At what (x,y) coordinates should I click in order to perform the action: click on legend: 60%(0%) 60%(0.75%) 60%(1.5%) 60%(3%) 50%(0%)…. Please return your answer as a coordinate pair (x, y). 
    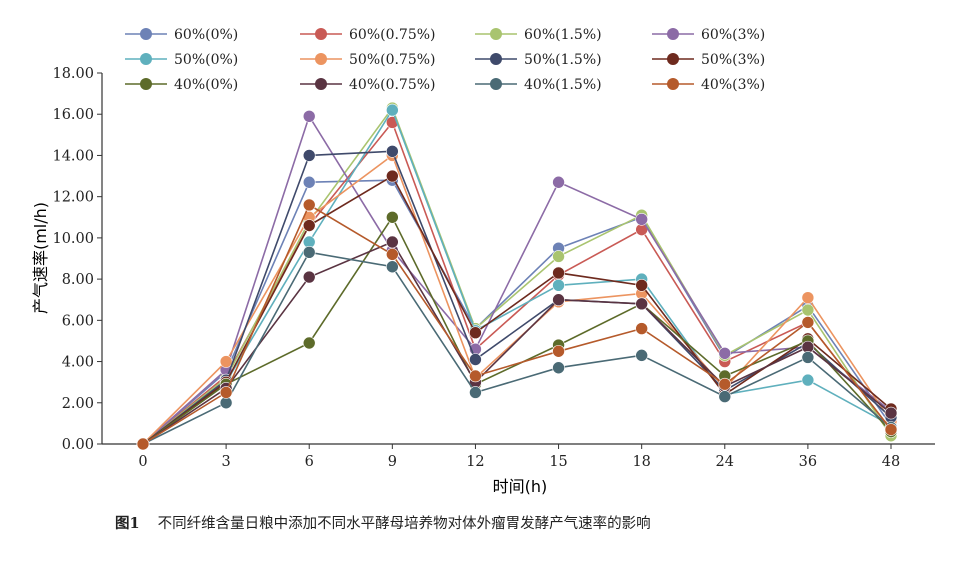
    Looking at the image, I should click on (445, 60).